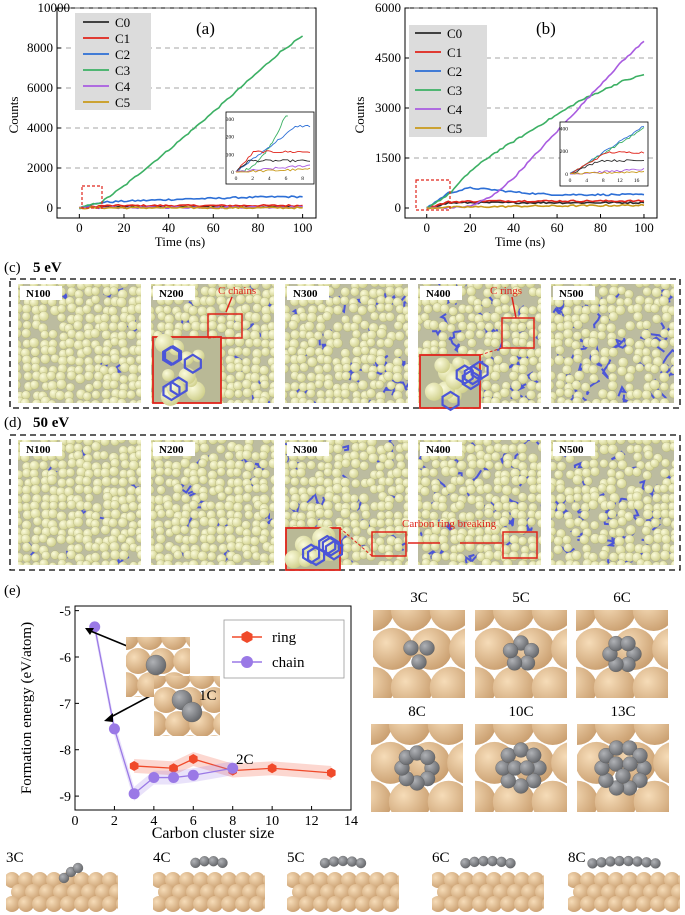 The image size is (685, 915). I want to click on zoom-atom, so click(458, 363).